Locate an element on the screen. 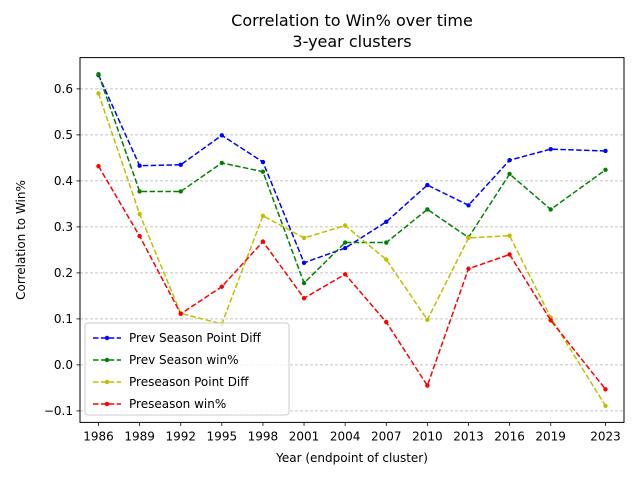  legend-label: Prev Season win% is located at coordinates (184, 360).